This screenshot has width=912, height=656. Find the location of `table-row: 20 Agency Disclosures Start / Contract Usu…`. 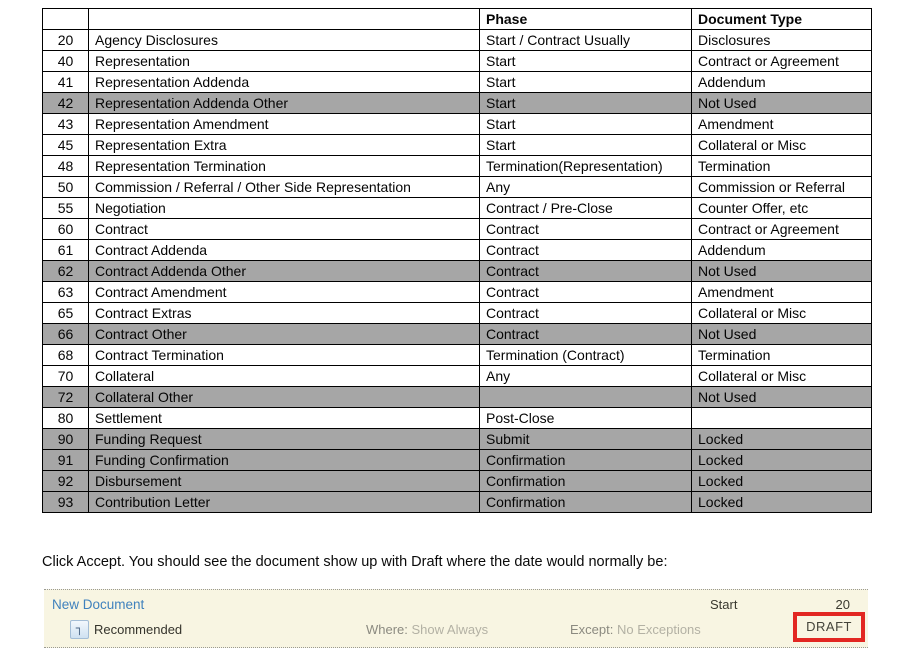

table-row: 20 Agency Disclosures Start / Contract Usu… is located at coordinates (457, 40).